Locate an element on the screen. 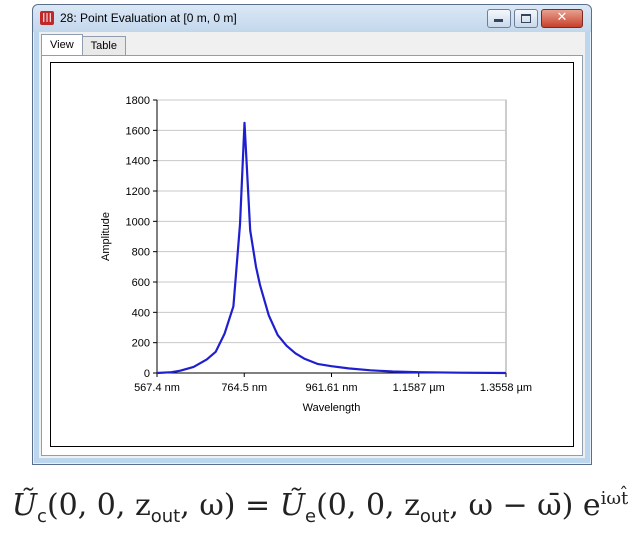 The image size is (640, 560). title-bar: ||| 28: Point Evaluation at [0 m, 0 m] ✕ is located at coordinates (312, 18).